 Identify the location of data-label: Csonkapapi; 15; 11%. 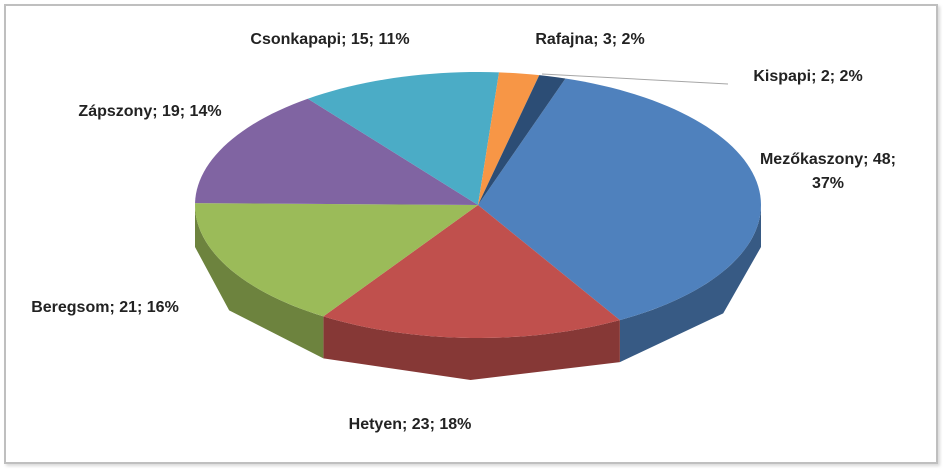
(330, 39).